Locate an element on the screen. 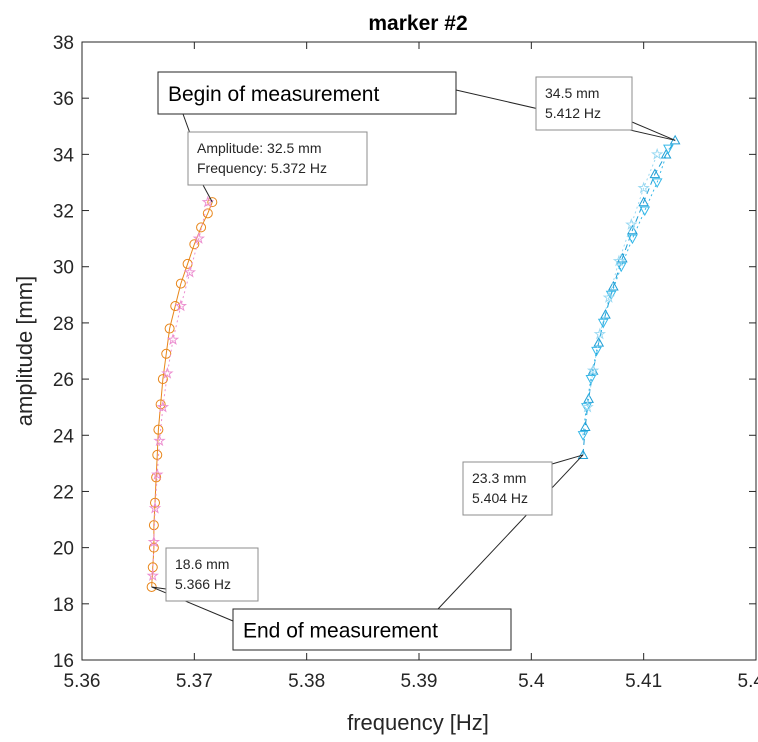 The height and width of the screenshot is (742, 758). y-tick-label: 26 is located at coordinates (63, 380).